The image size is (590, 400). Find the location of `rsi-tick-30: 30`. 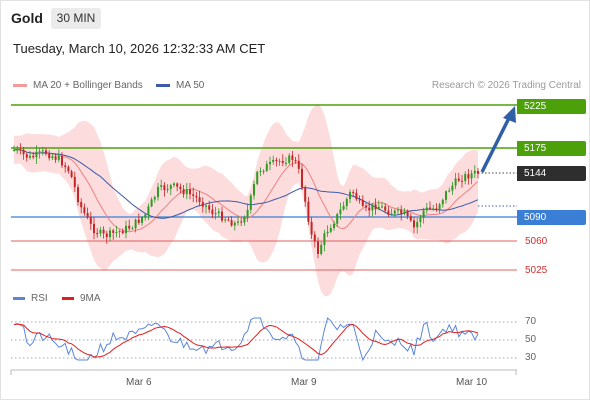

rsi-tick-30: 30 is located at coordinates (531, 357).